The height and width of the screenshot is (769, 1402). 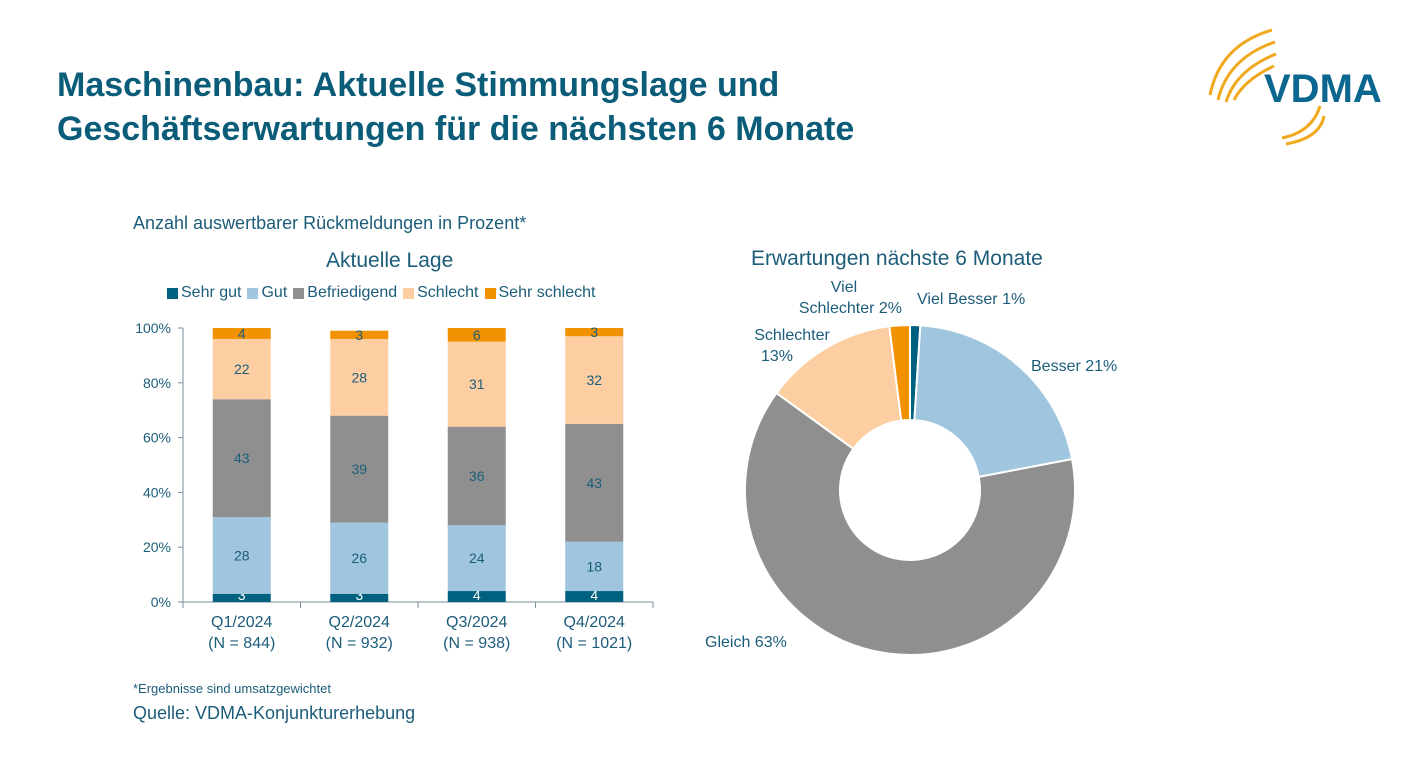 What do you see at coordinates (897, 258) in the screenshot?
I see `donut-chart-title: Erwartungen nächste 6 Monate` at bounding box center [897, 258].